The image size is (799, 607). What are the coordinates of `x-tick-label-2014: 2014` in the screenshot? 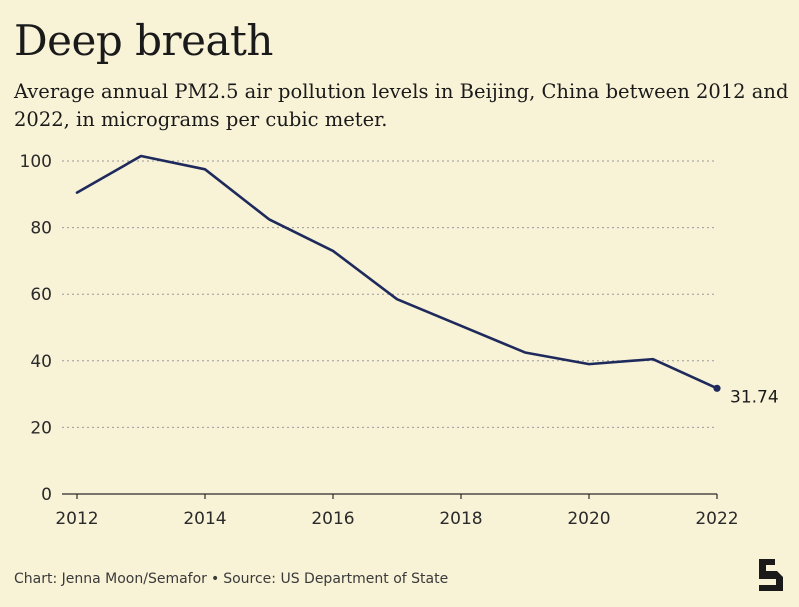 It's located at (204, 519).